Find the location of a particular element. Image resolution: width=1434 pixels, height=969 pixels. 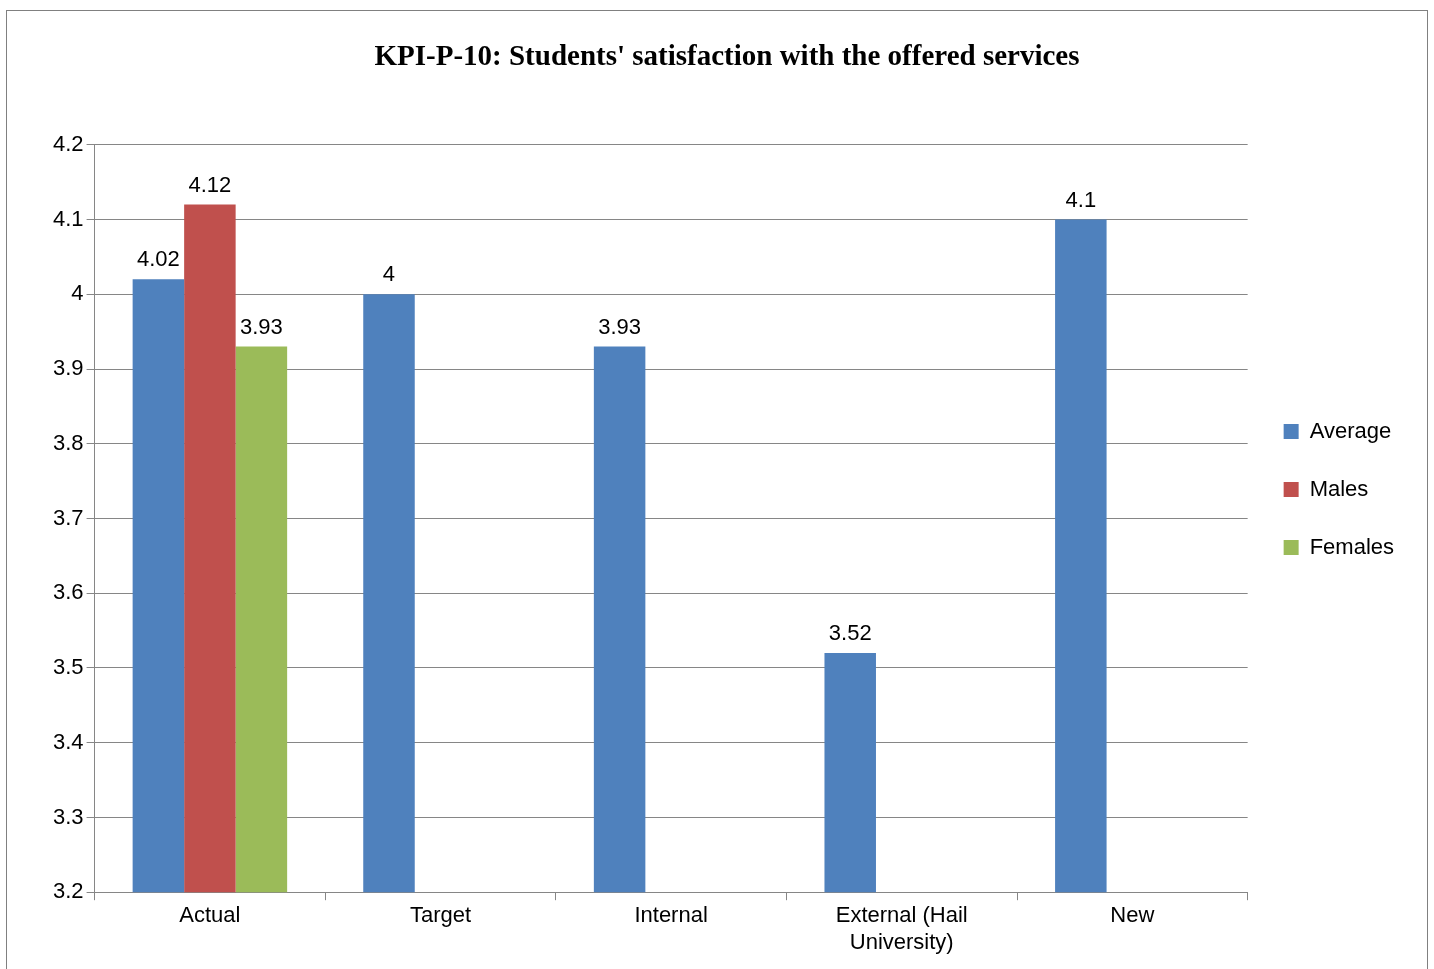

legend-label: Average is located at coordinates (1350, 430).